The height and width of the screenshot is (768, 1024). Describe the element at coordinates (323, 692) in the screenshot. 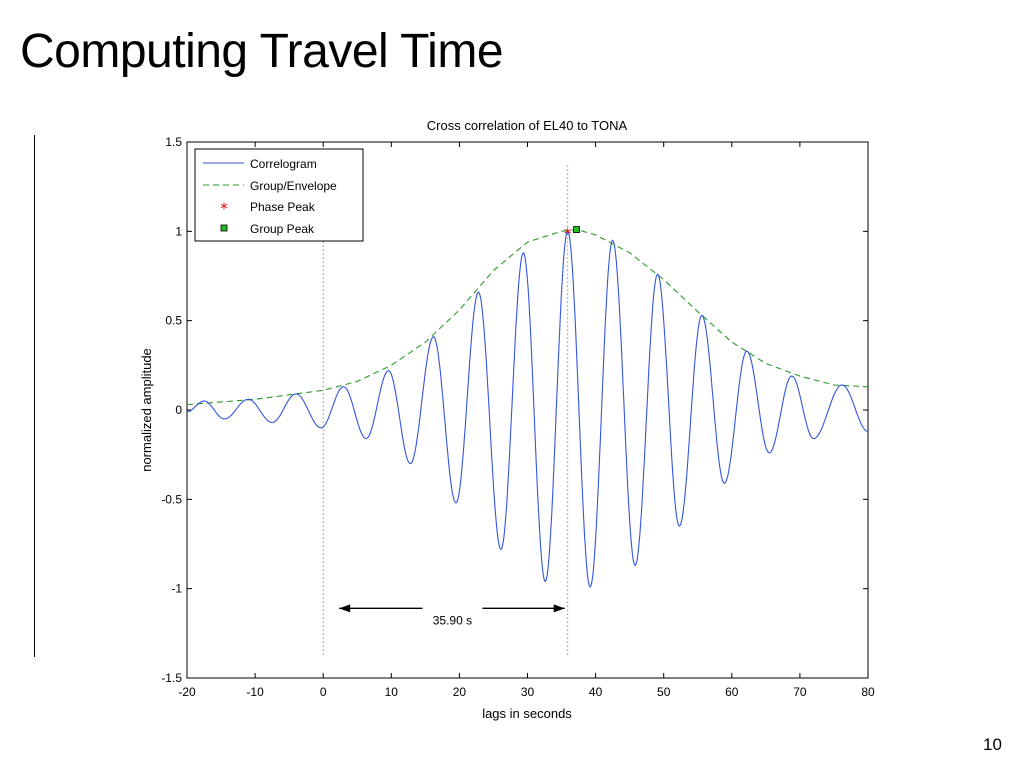

I see `x-tick-label: 0` at that location.